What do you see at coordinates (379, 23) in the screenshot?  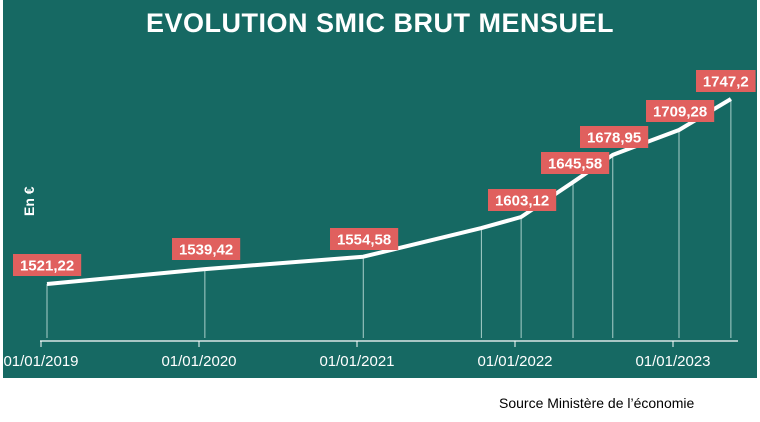 I see `chart-title: EVOLUTION SMIC BRUT MENSUEL` at bounding box center [379, 23].